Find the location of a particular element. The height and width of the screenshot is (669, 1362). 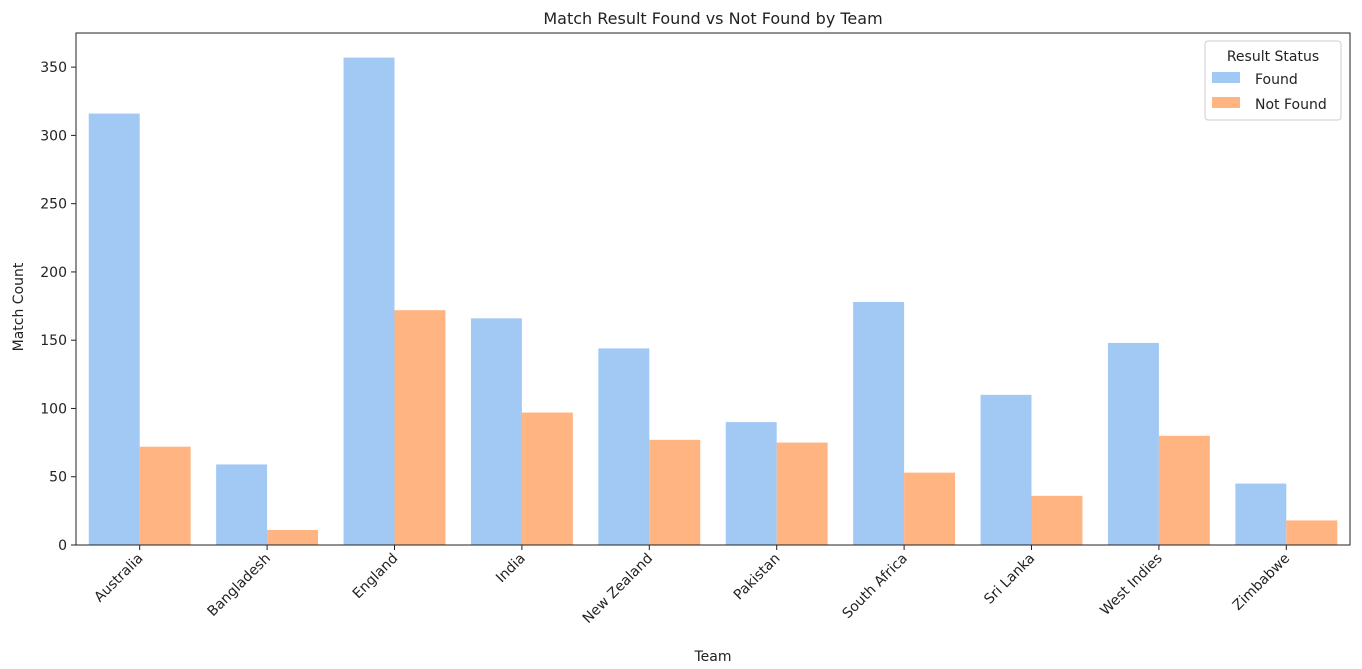

x-tick-label: Zimbabwe is located at coordinates (1261, 582).